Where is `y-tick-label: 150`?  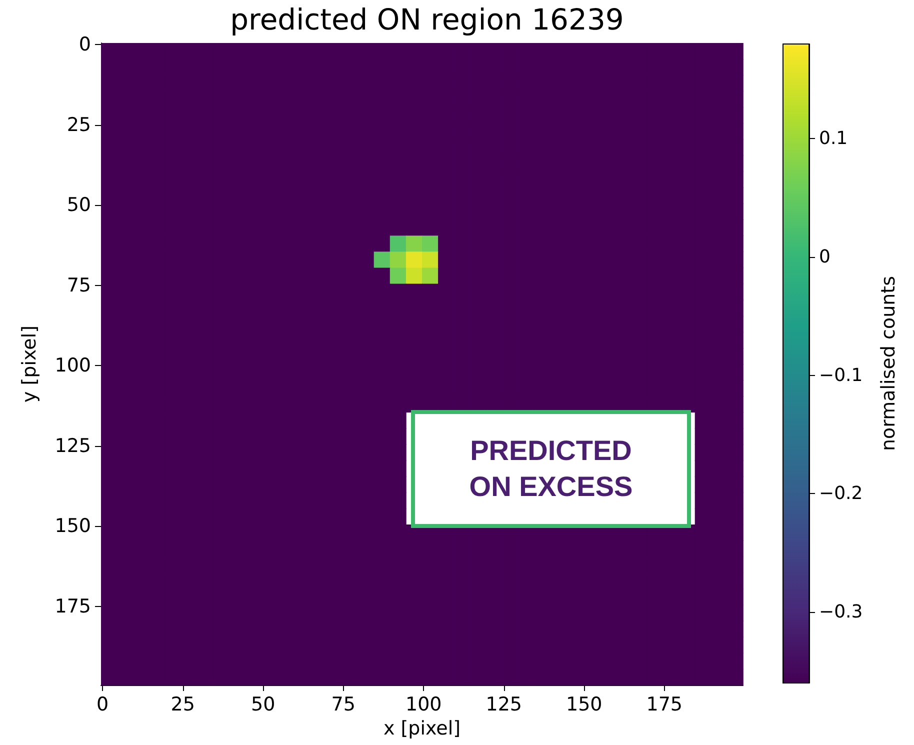
y-tick-label: 150 is located at coordinates (72, 526).